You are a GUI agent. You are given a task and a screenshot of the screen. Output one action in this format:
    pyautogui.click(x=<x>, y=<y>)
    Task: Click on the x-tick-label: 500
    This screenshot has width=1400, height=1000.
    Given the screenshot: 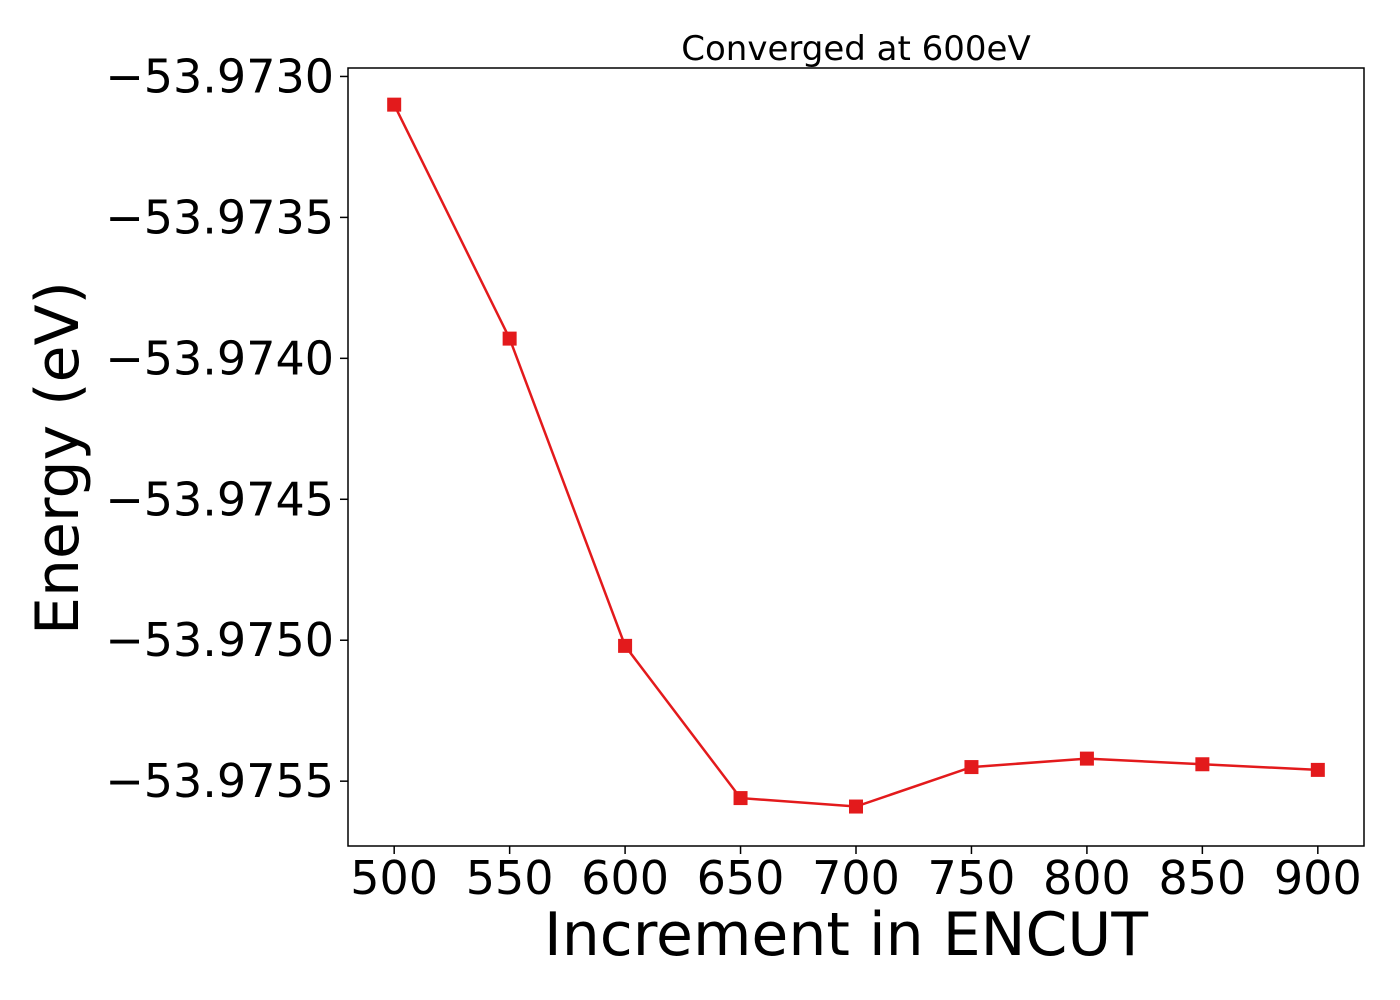 What is the action you would take?
    pyautogui.click(x=394, y=878)
    